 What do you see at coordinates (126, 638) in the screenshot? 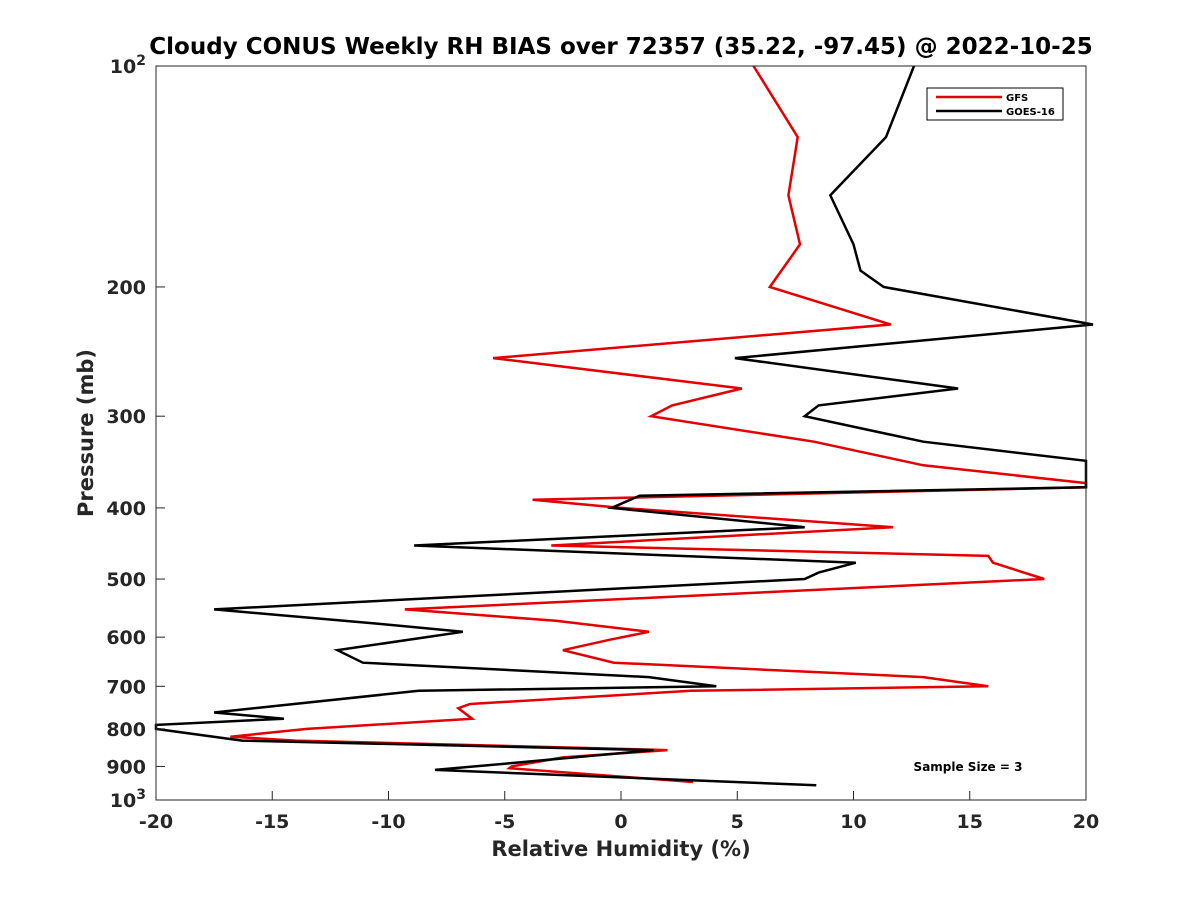
I see `y-tick-label: 600` at bounding box center [126, 638].